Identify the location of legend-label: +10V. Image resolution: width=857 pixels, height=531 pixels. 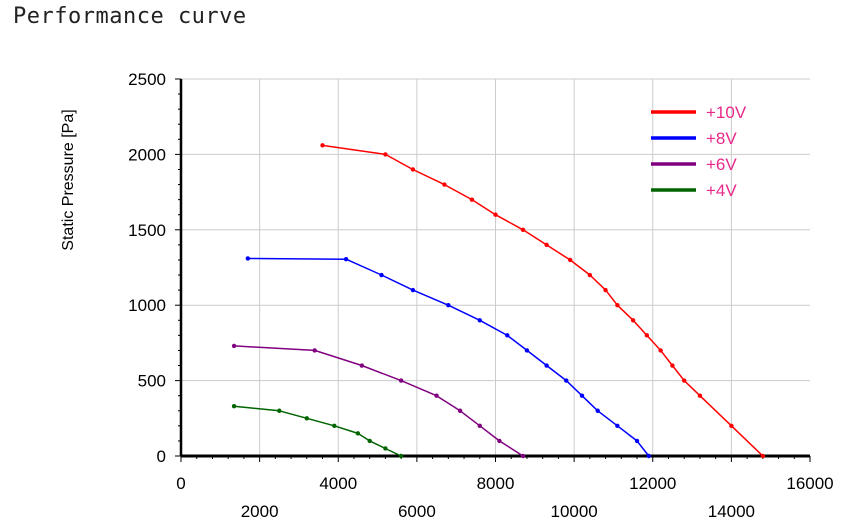
(726, 112).